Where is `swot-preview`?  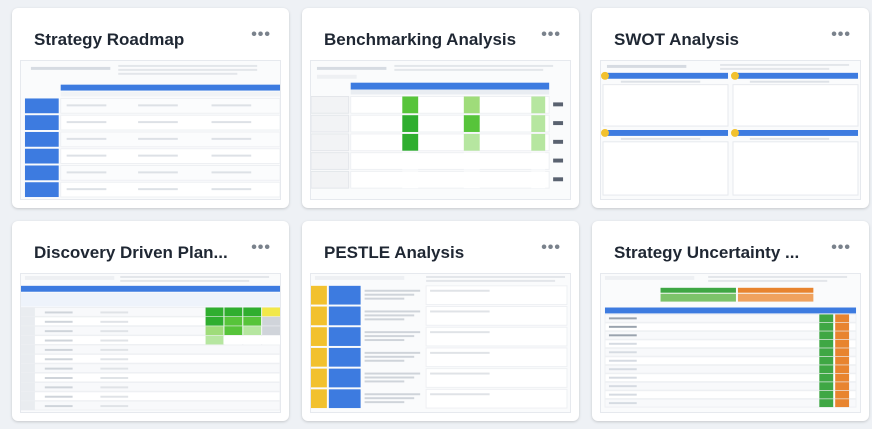
swot-preview is located at coordinates (730, 129).